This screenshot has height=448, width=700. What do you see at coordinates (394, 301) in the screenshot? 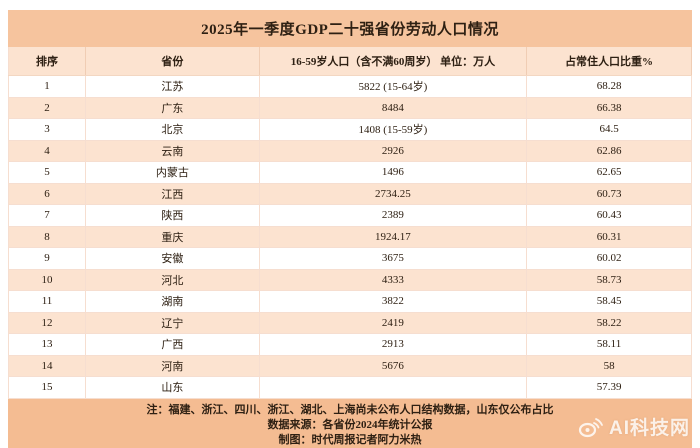
I see `population-cell: 3822` at bounding box center [394, 301].